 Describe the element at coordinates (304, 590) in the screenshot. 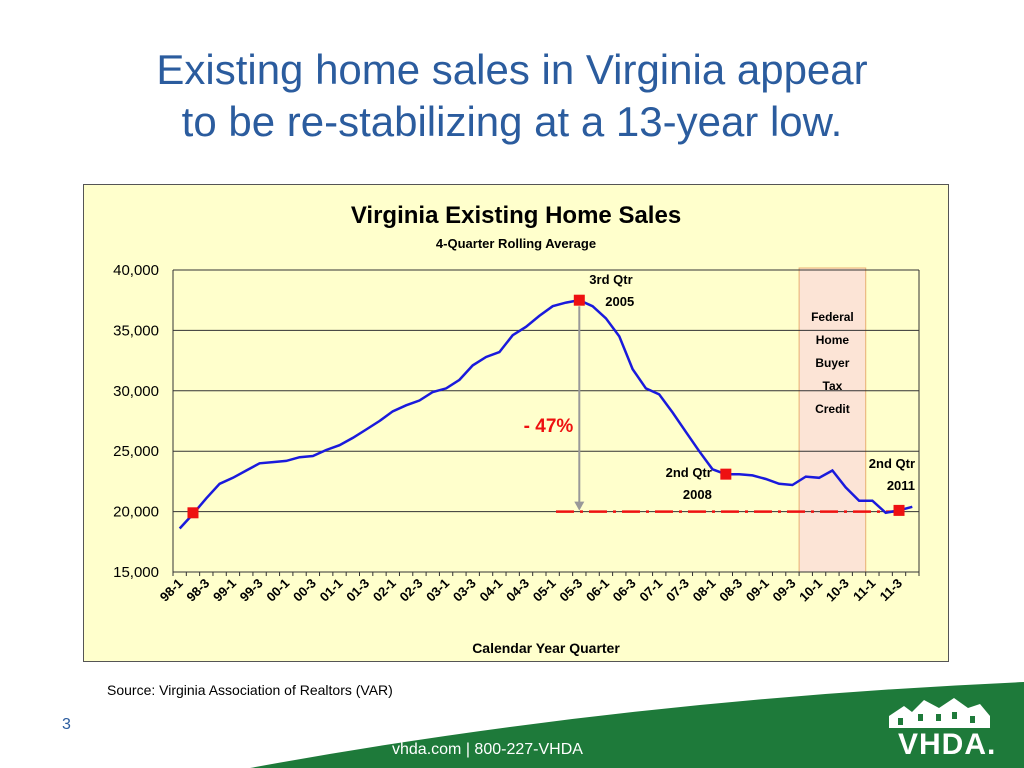

I see `x-tick-label: 00-3` at that location.